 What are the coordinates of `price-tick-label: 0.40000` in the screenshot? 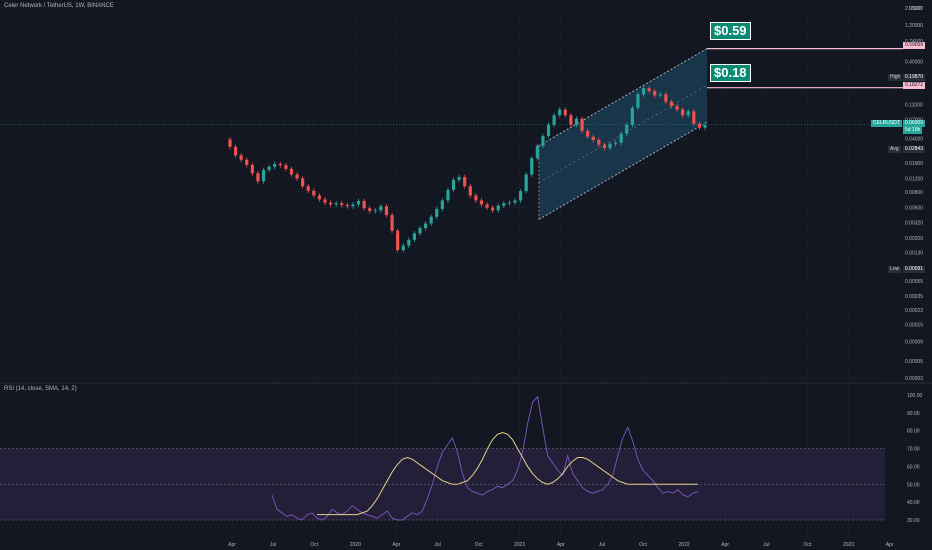 It's located at (914, 63).